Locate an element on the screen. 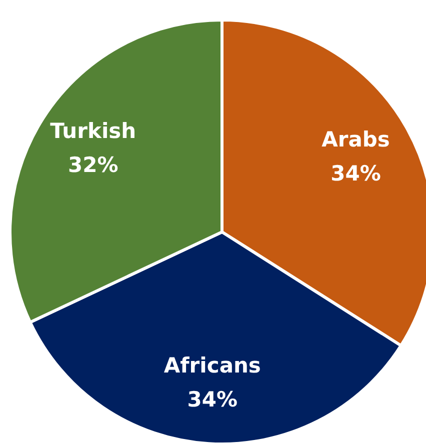 This screenshot has height=448, width=426. data-label: 32% is located at coordinates (93, 165).